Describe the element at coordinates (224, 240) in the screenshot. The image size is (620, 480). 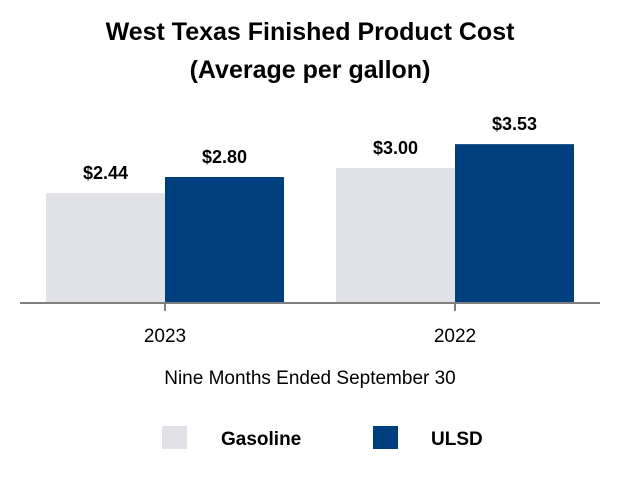
I see `bar-ulsd-2023` at that location.